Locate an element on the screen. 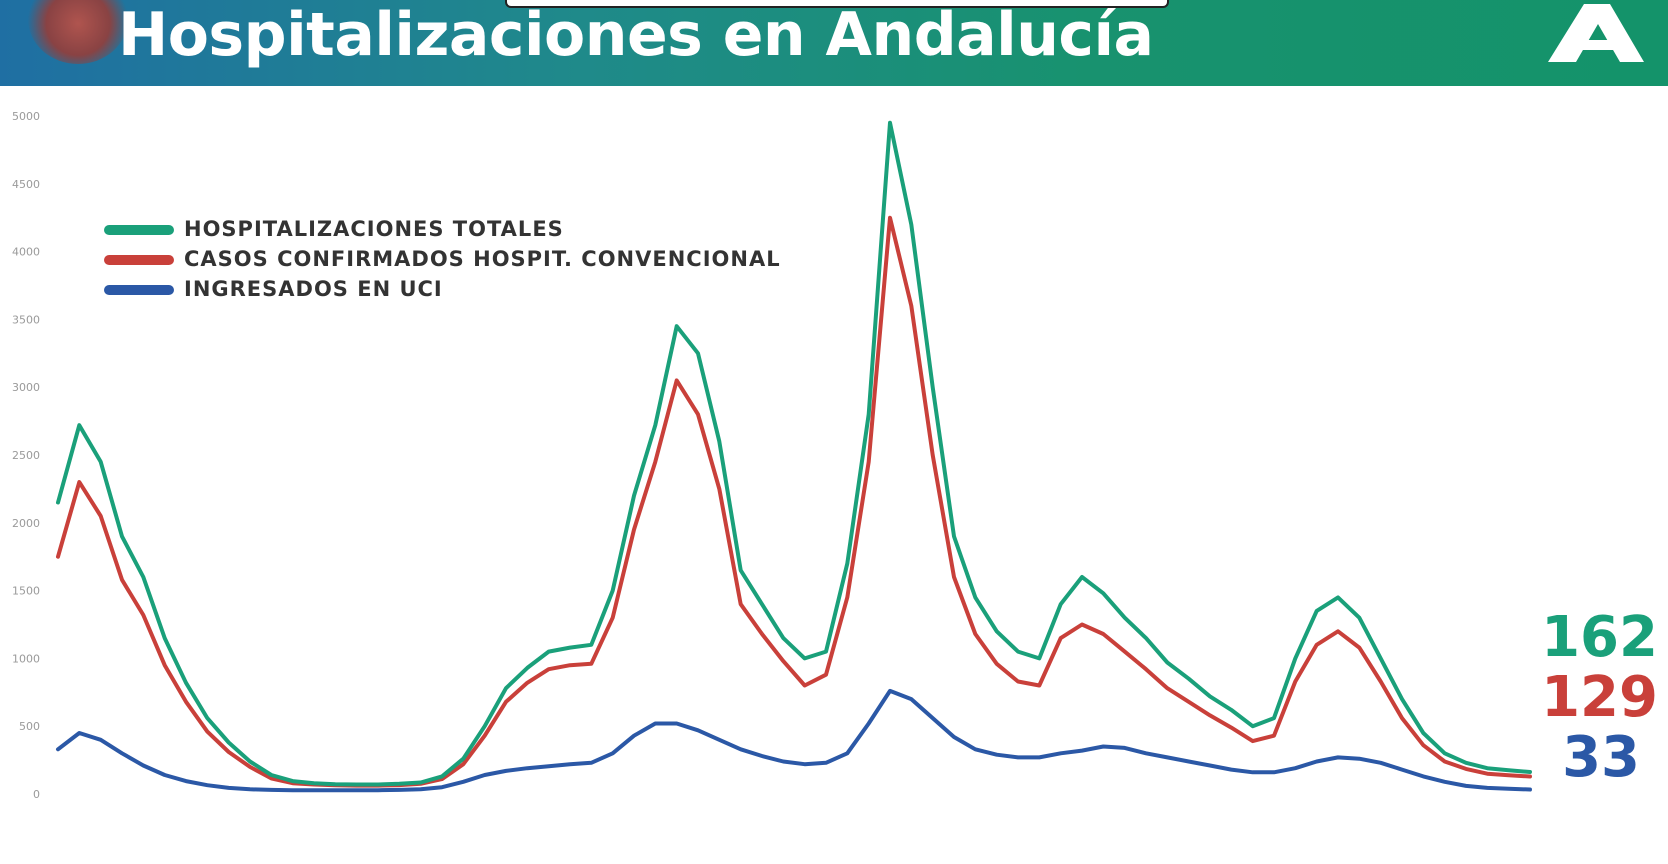 This screenshot has width=1668, height=864. y-tick-label: 1000 is located at coordinates (26, 658).